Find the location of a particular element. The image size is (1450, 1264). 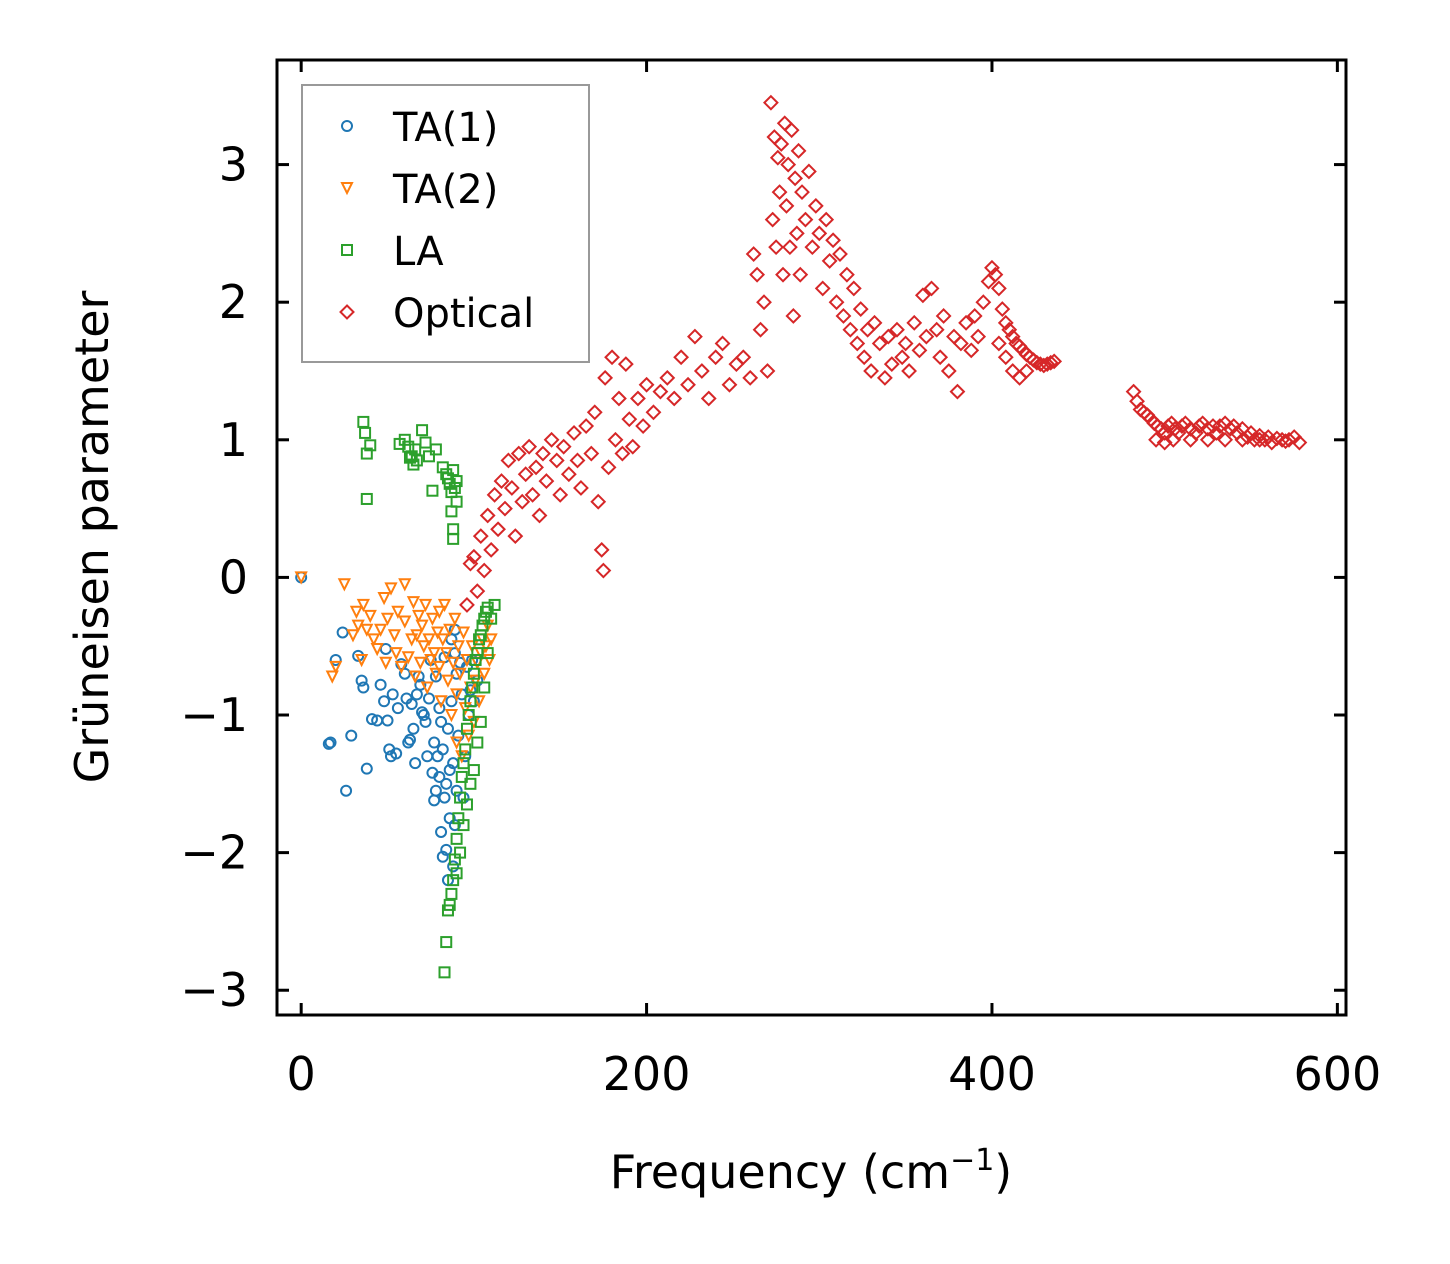

x-tick-label: 600 is located at coordinates (1337, 1074).